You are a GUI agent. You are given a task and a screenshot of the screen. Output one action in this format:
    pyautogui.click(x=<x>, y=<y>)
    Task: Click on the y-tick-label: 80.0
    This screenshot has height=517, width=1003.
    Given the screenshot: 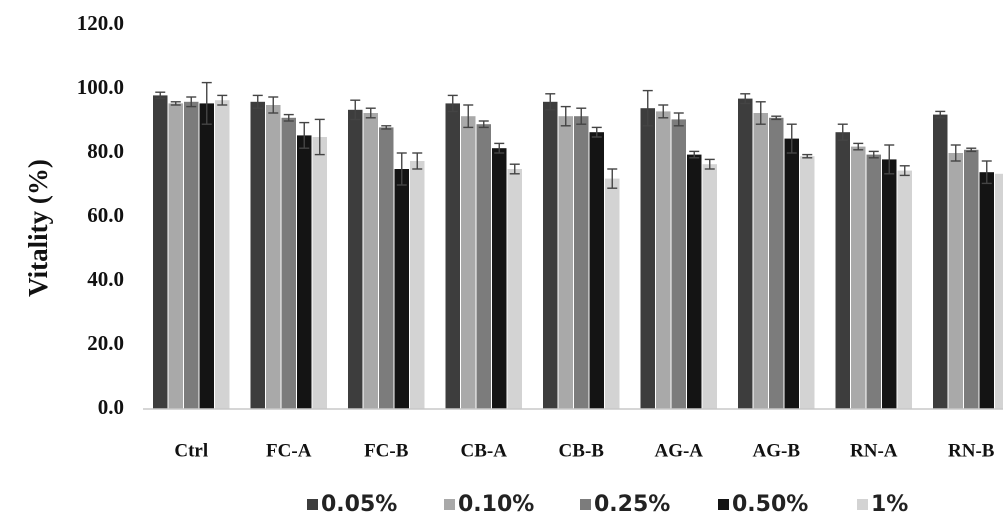 What is the action you would take?
    pyautogui.click(x=105, y=151)
    